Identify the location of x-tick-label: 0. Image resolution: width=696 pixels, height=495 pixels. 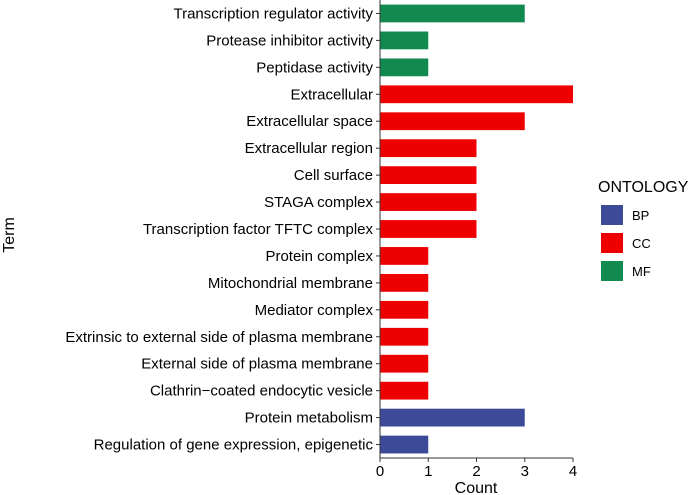
(380, 471).